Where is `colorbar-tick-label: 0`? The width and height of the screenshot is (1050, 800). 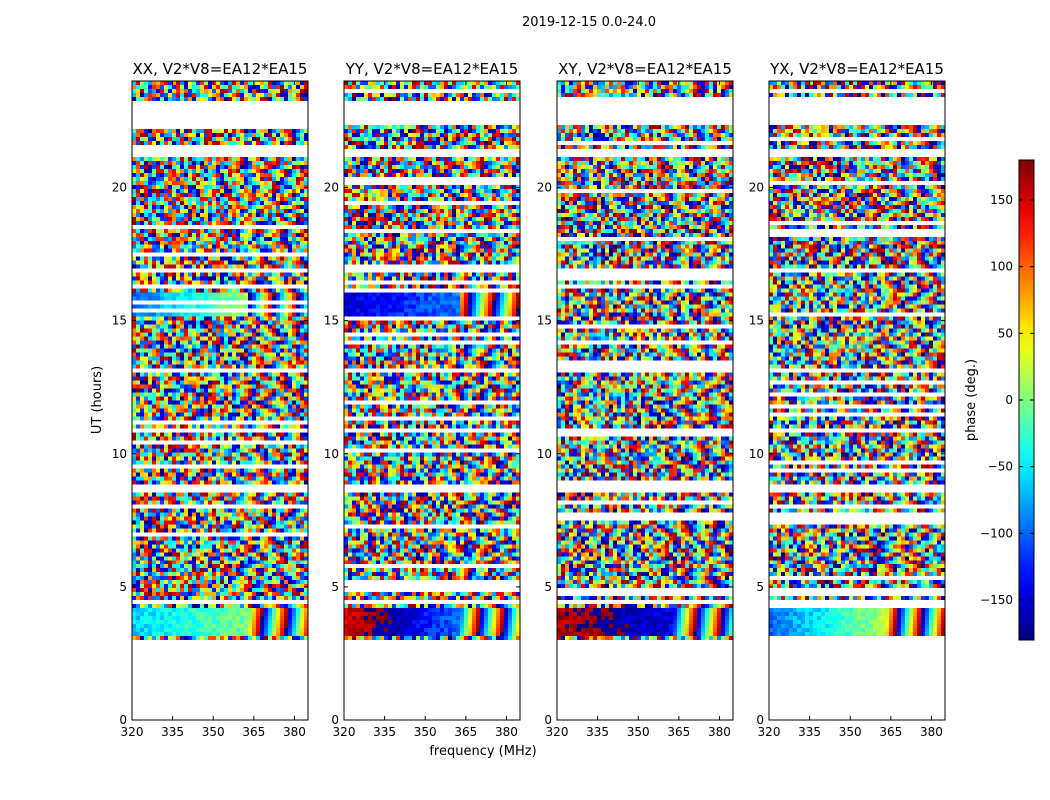 colorbar-tick-label: 0 is located at coordinates (1009, 400).